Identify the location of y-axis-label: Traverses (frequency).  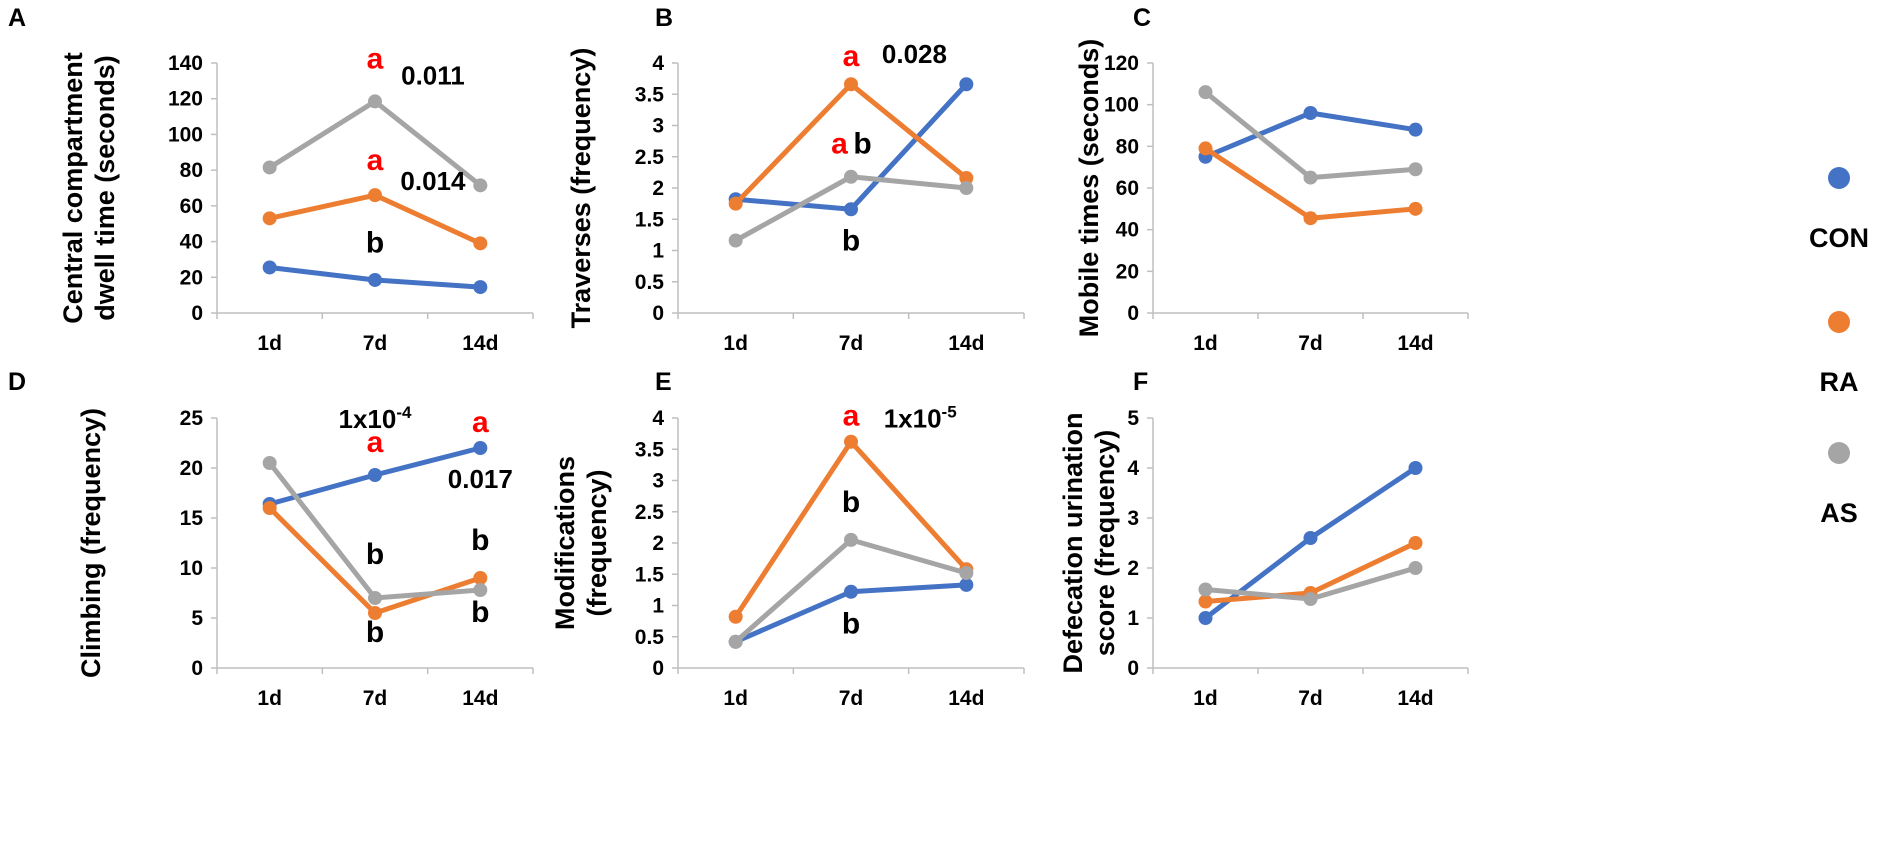
(581, 188).